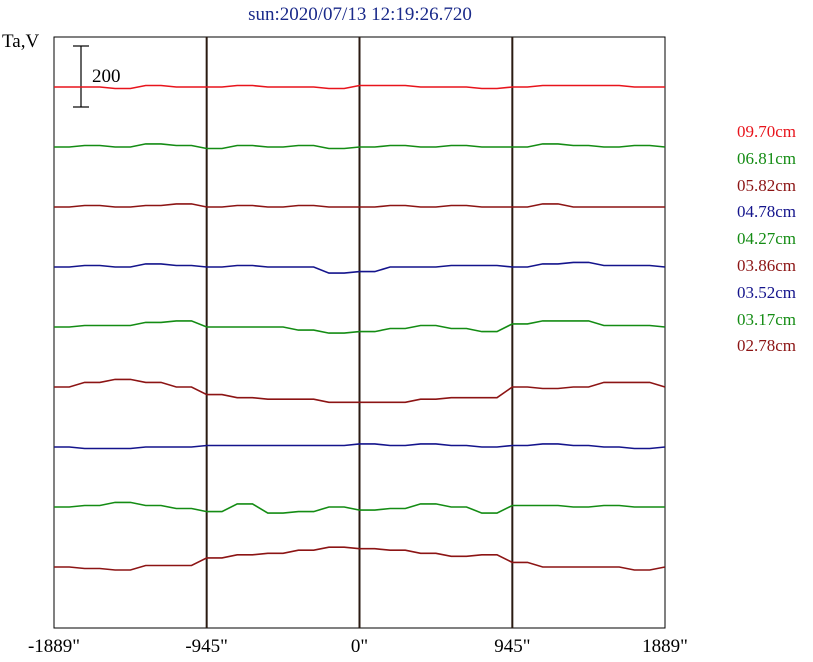 This screenshot has height=662, width=813. What do you see at coordinates (359, 205) in the screenshot?
I see `series-line-05.82cm` at bounding box center [359, 205].